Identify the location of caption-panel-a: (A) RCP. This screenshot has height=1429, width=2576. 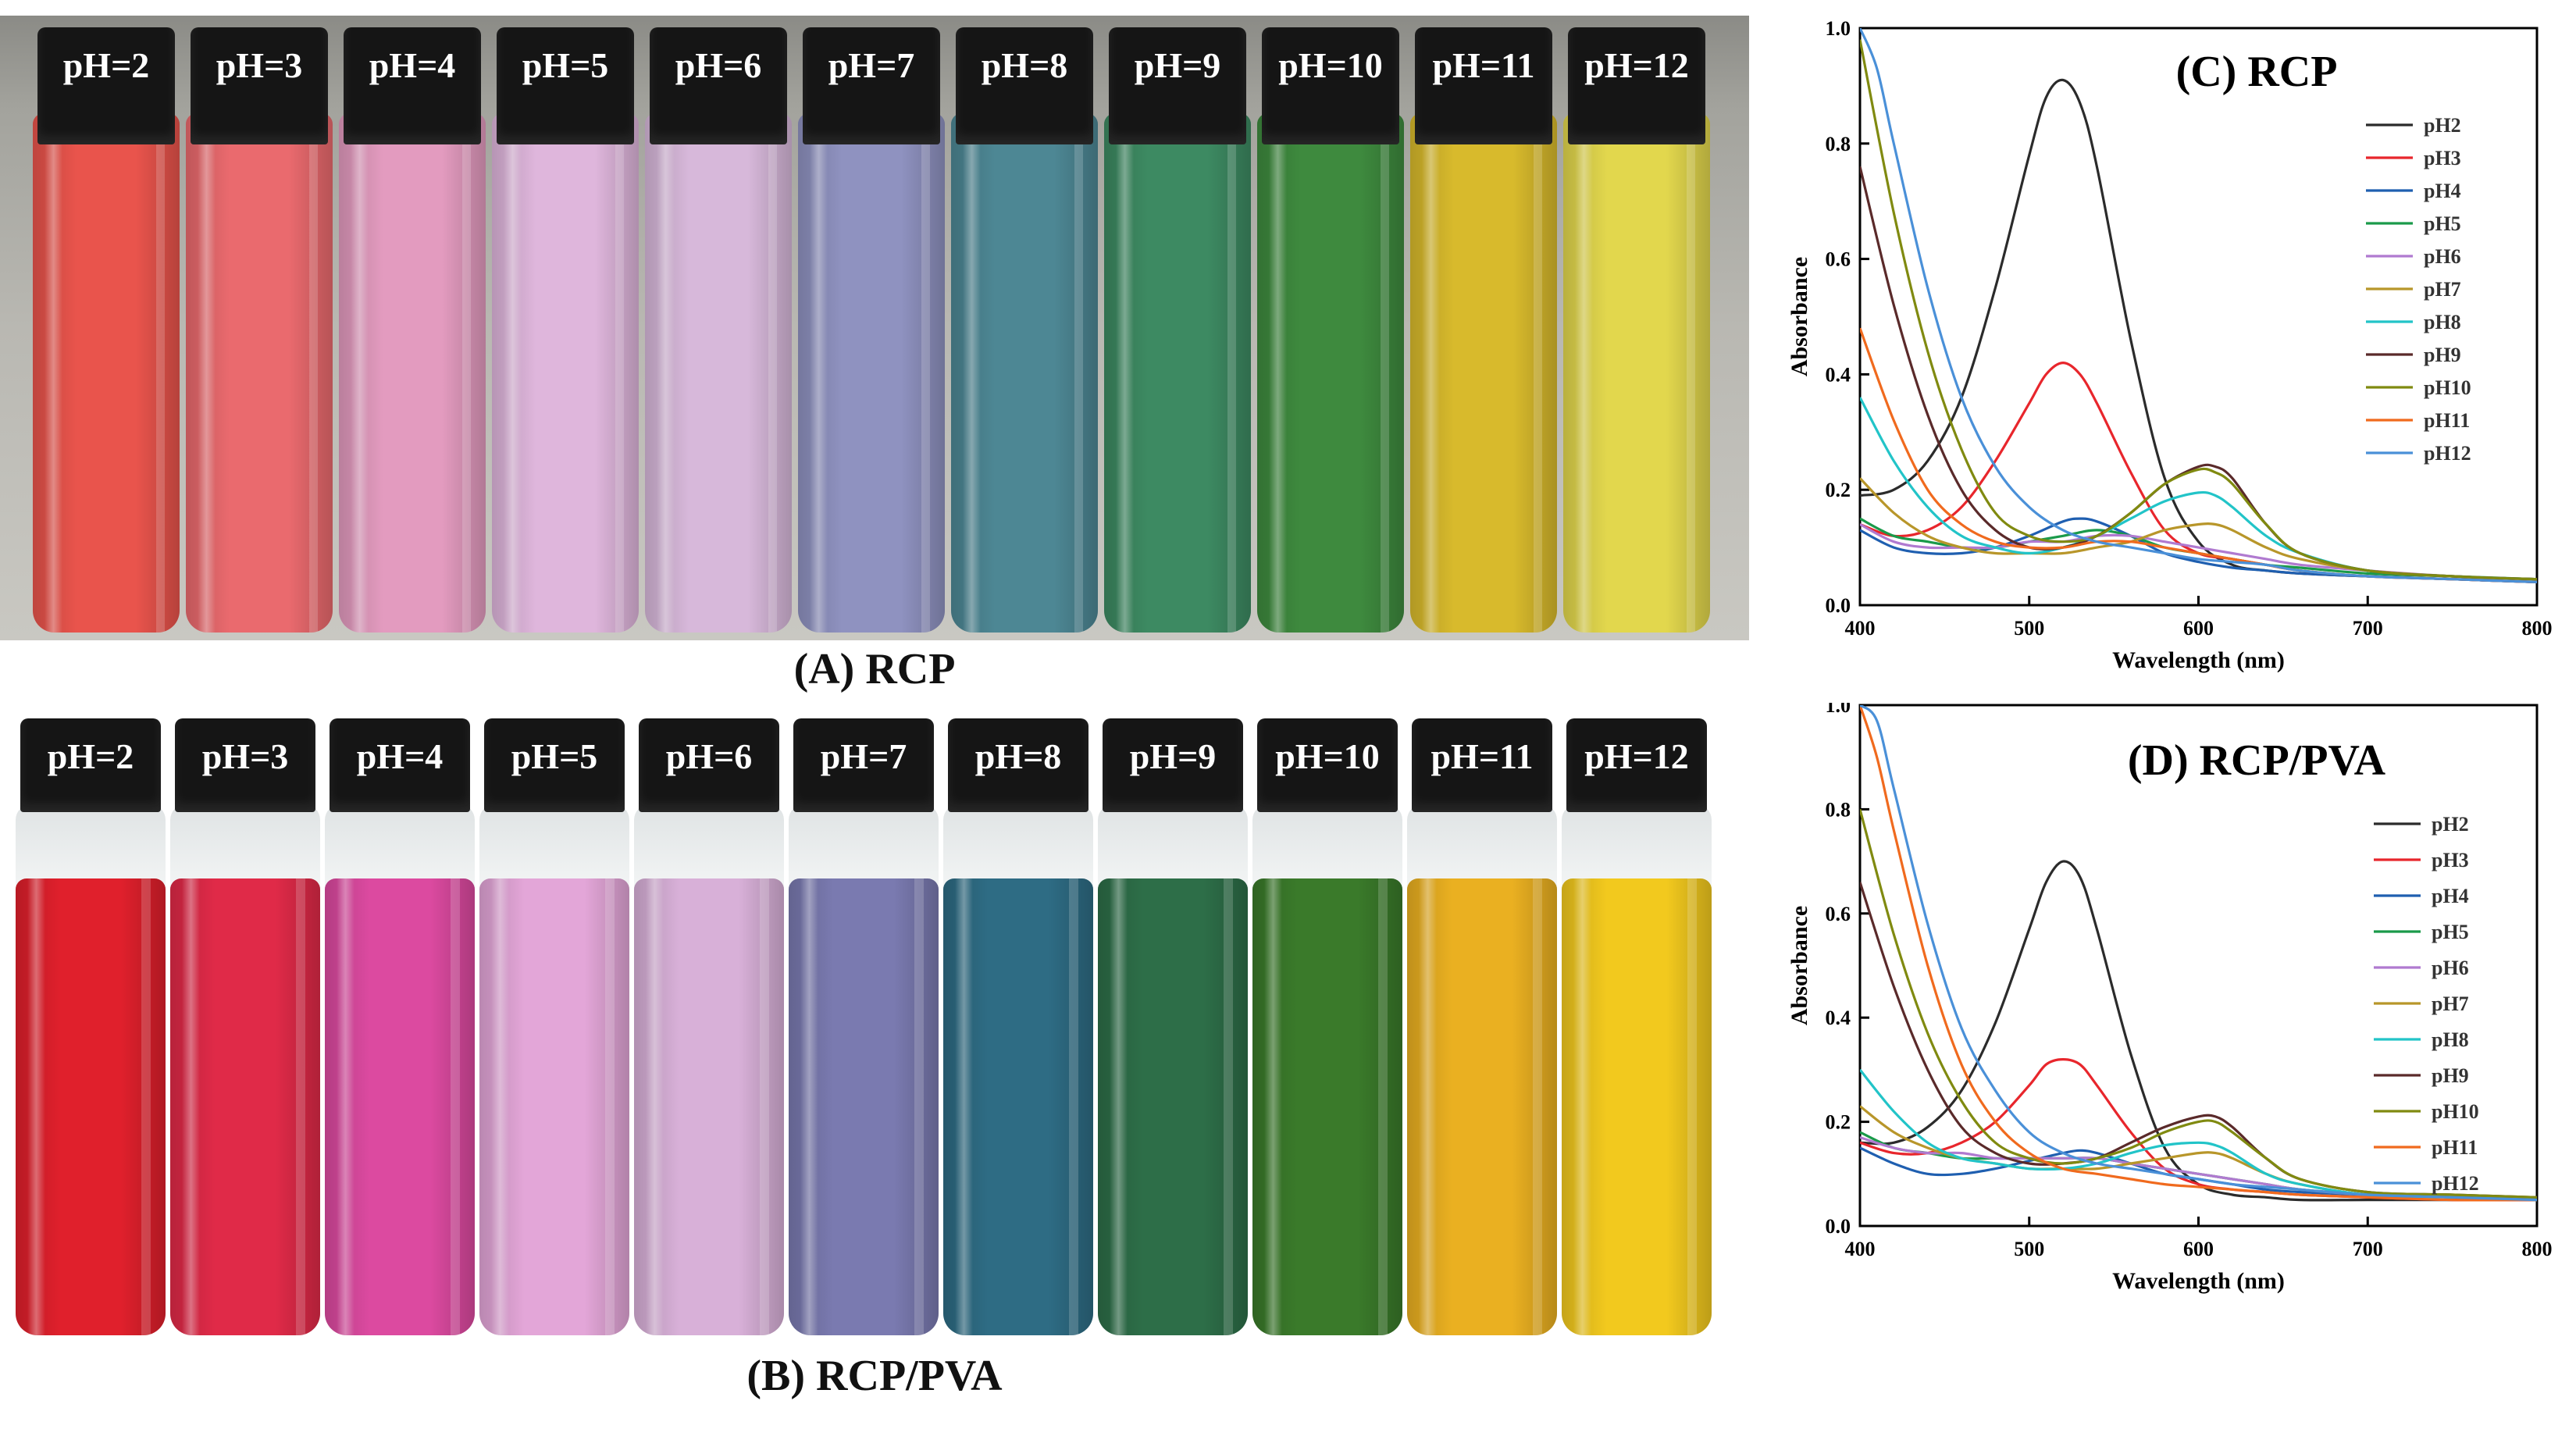
(875, 669).